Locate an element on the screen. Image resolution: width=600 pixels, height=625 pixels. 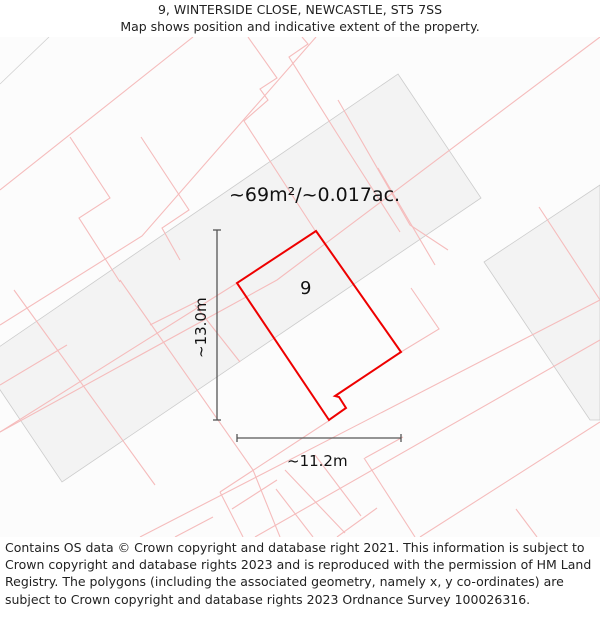
width-measure-label: ~11.2m is located at coordinates (317, 461).